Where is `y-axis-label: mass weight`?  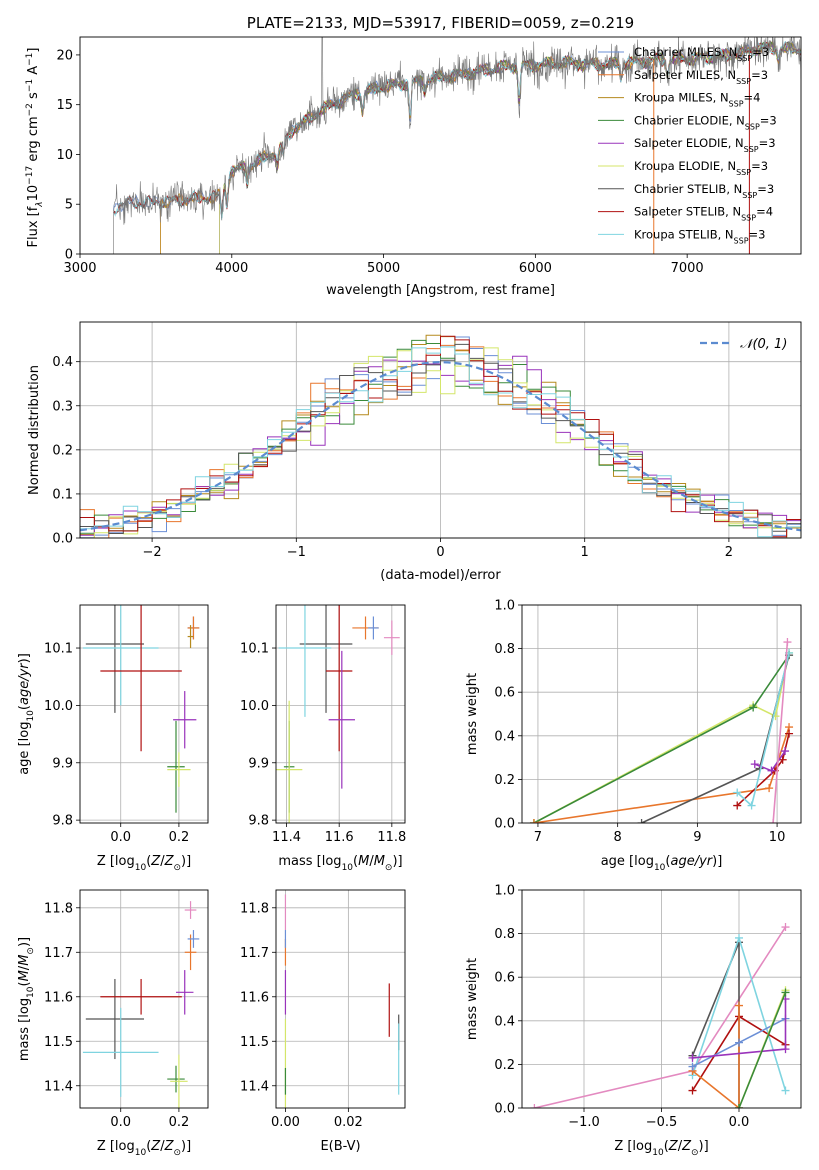 y-axis-label: mass weight is located at coordinates (472, 714).